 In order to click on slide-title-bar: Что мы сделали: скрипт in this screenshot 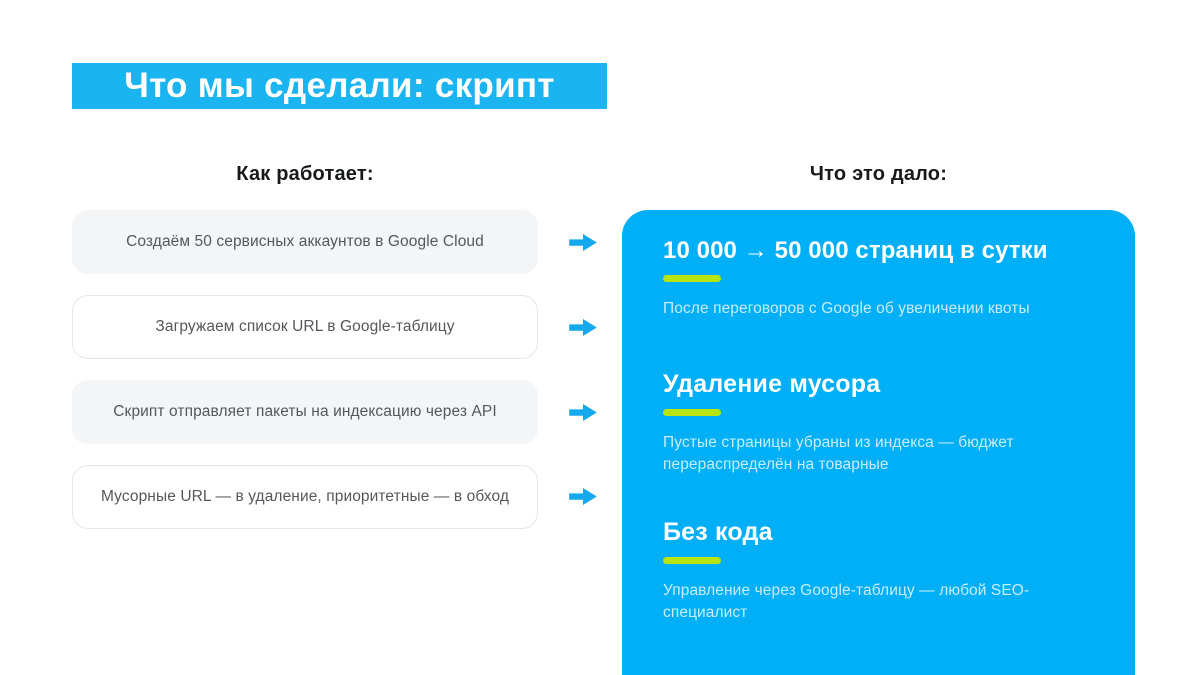, I will do `click(339, 86)`.